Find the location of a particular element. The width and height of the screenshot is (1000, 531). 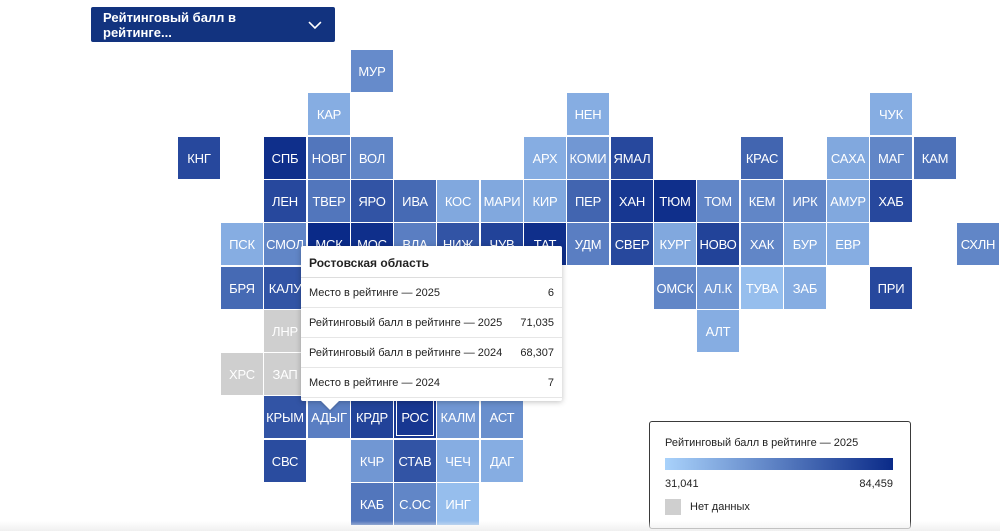

region-tile-42: ХАК is located at coordinates (762, 244).